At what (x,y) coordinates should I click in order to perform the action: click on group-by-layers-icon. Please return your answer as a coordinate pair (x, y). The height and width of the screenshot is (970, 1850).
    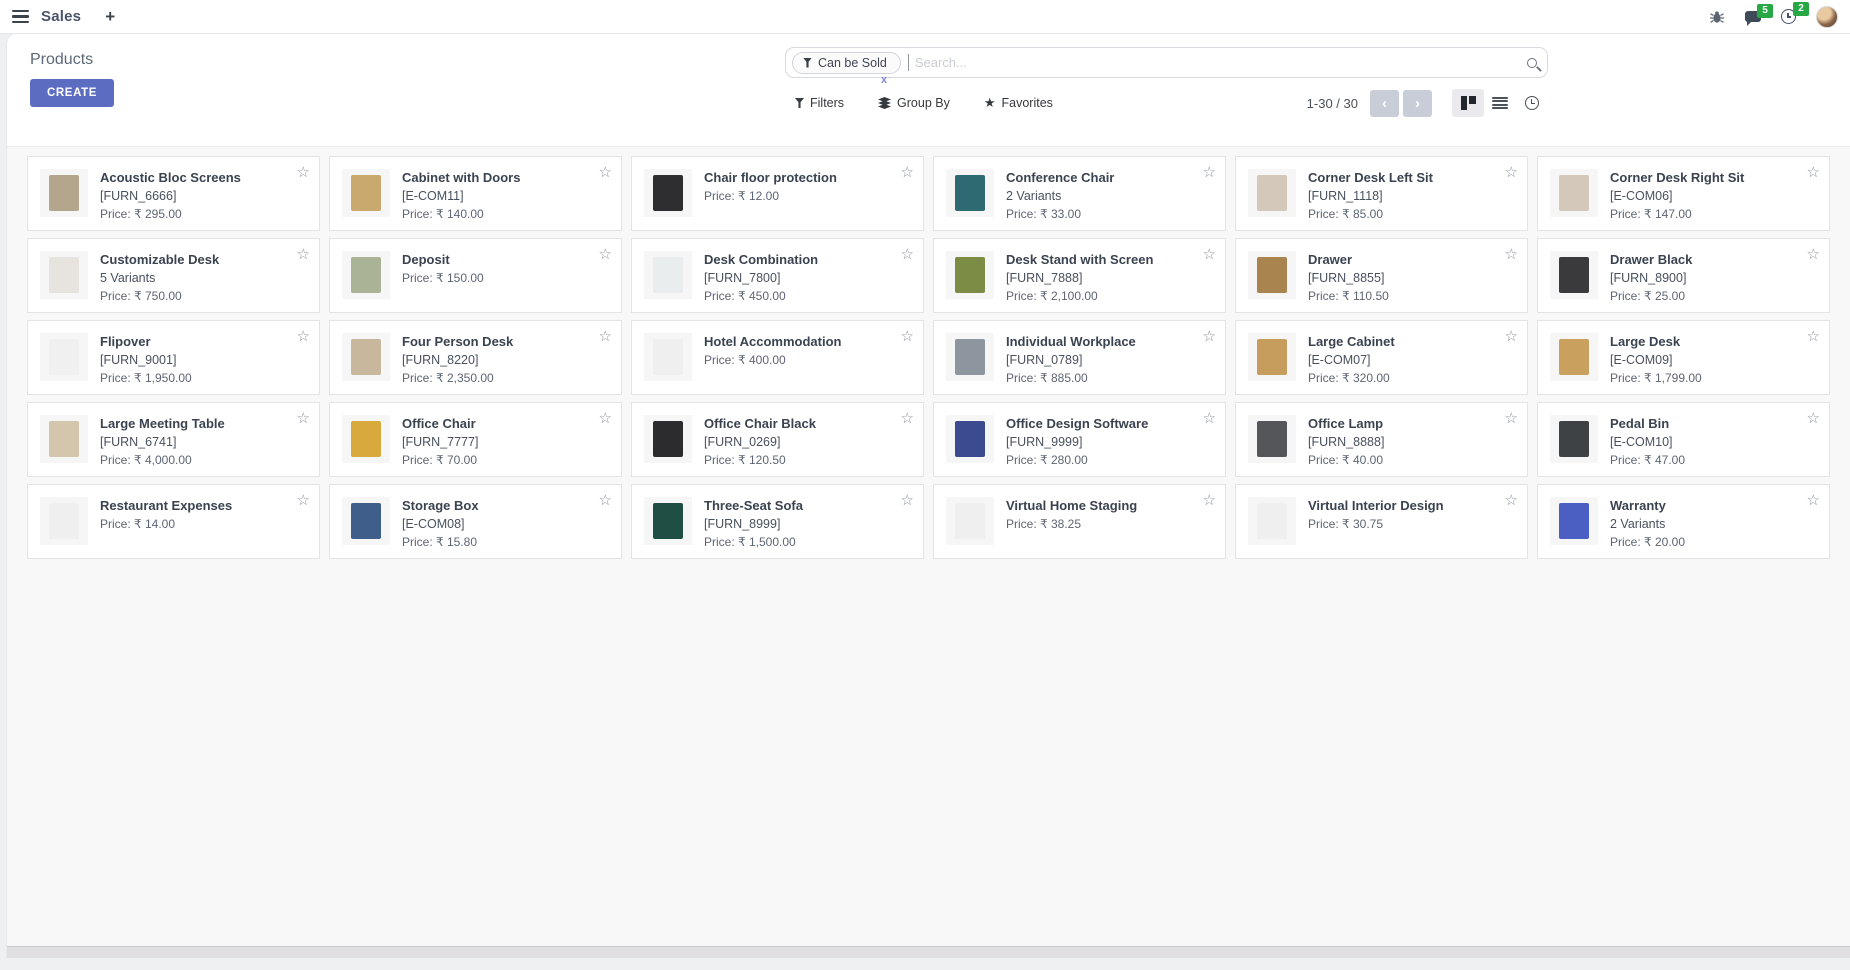
    Looking at the image, I should click on (885, 103).